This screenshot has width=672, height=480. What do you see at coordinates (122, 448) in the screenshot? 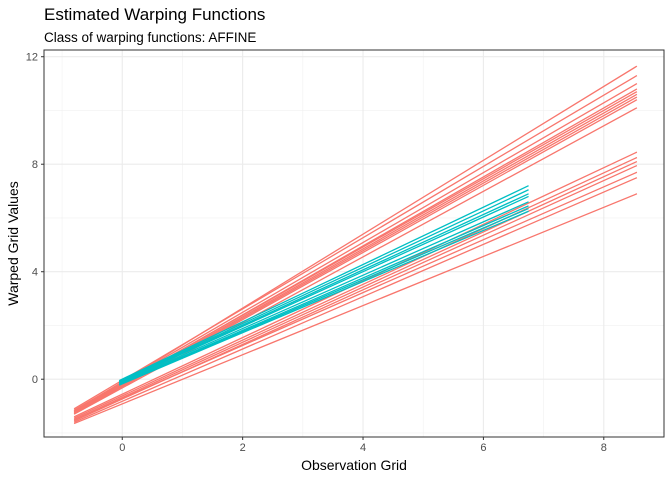
I see `x-tick-label: 0` at bounding box center [122, 448].